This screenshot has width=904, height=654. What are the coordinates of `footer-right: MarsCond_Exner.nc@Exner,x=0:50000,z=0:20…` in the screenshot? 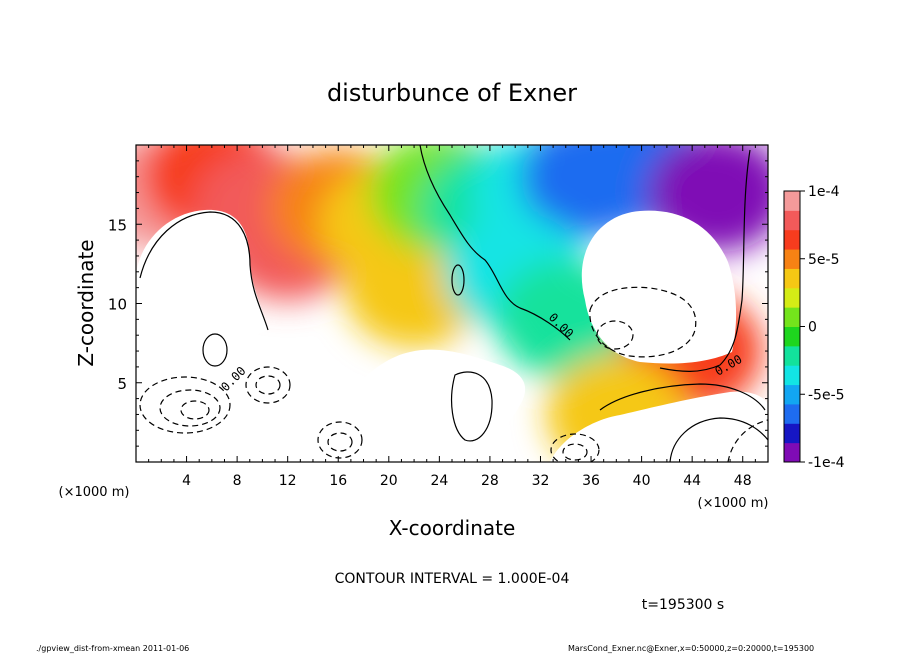 It's located at (691, 648).